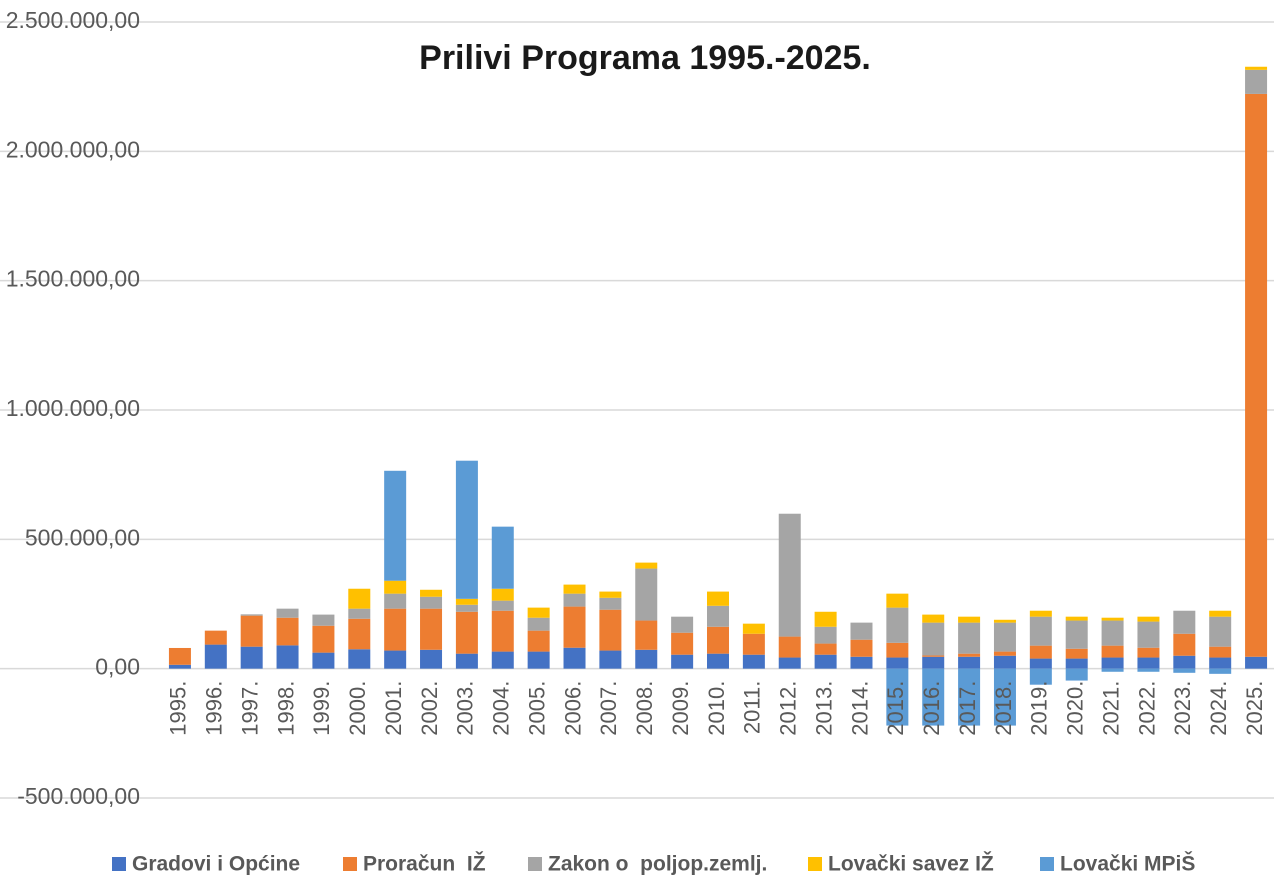  What do you see at coordinates (1254, 708) in the screenshot?
I see `x-tick-label: 2025.` at bounding box center [1254, 708].